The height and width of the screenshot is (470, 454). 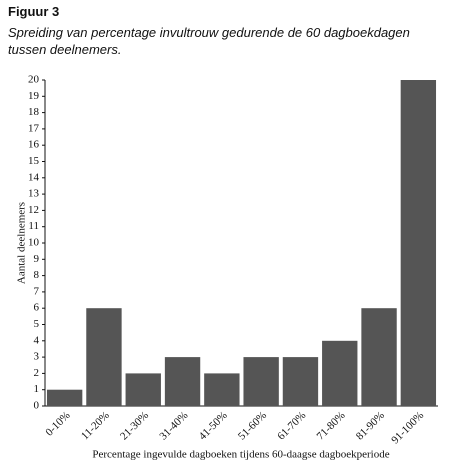 I want to click on x-tick-label: 11-20%, so click(x=95, y=425).